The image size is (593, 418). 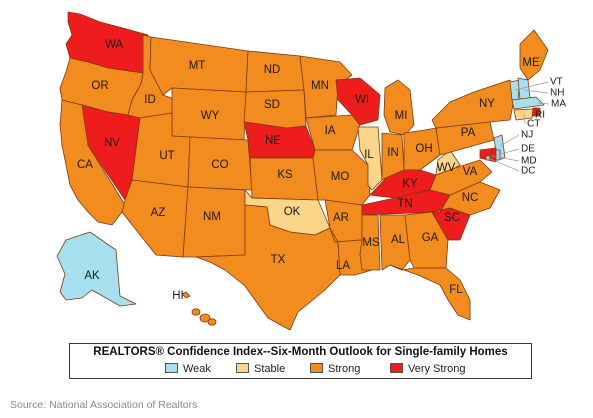 I want to click on state-label-de: DE, so click(x=528, y=149).